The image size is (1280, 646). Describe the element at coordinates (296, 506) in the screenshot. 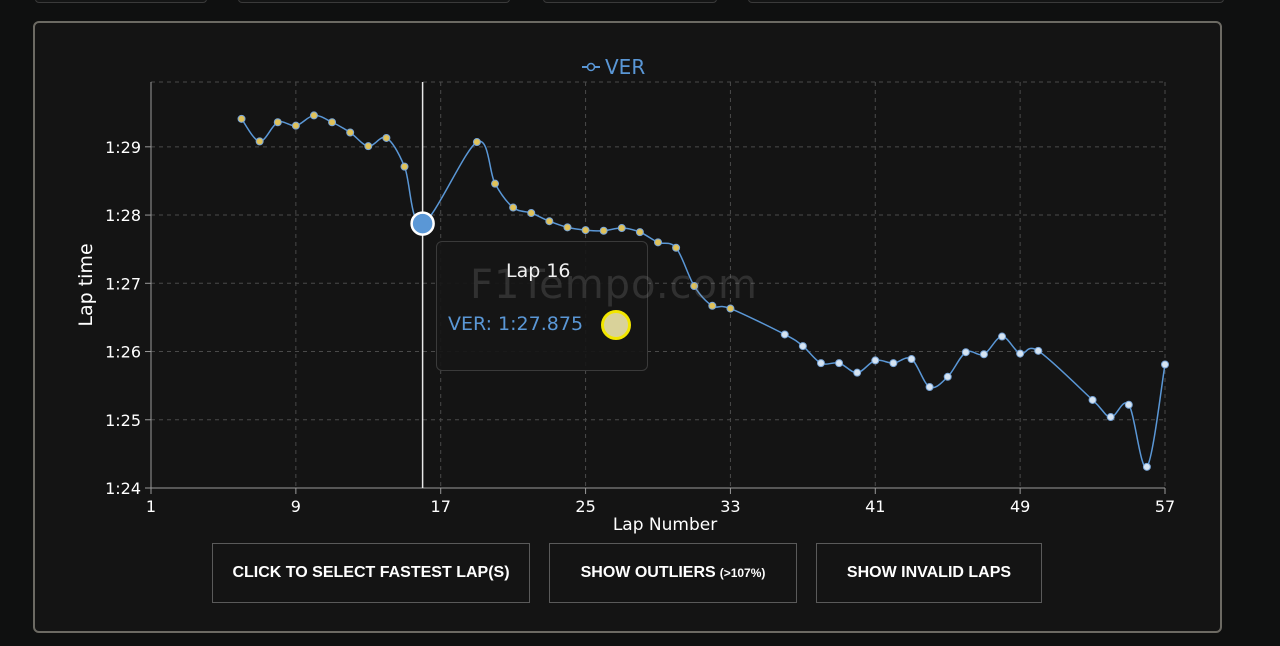

I see `x-tick-label: 9` at that location.